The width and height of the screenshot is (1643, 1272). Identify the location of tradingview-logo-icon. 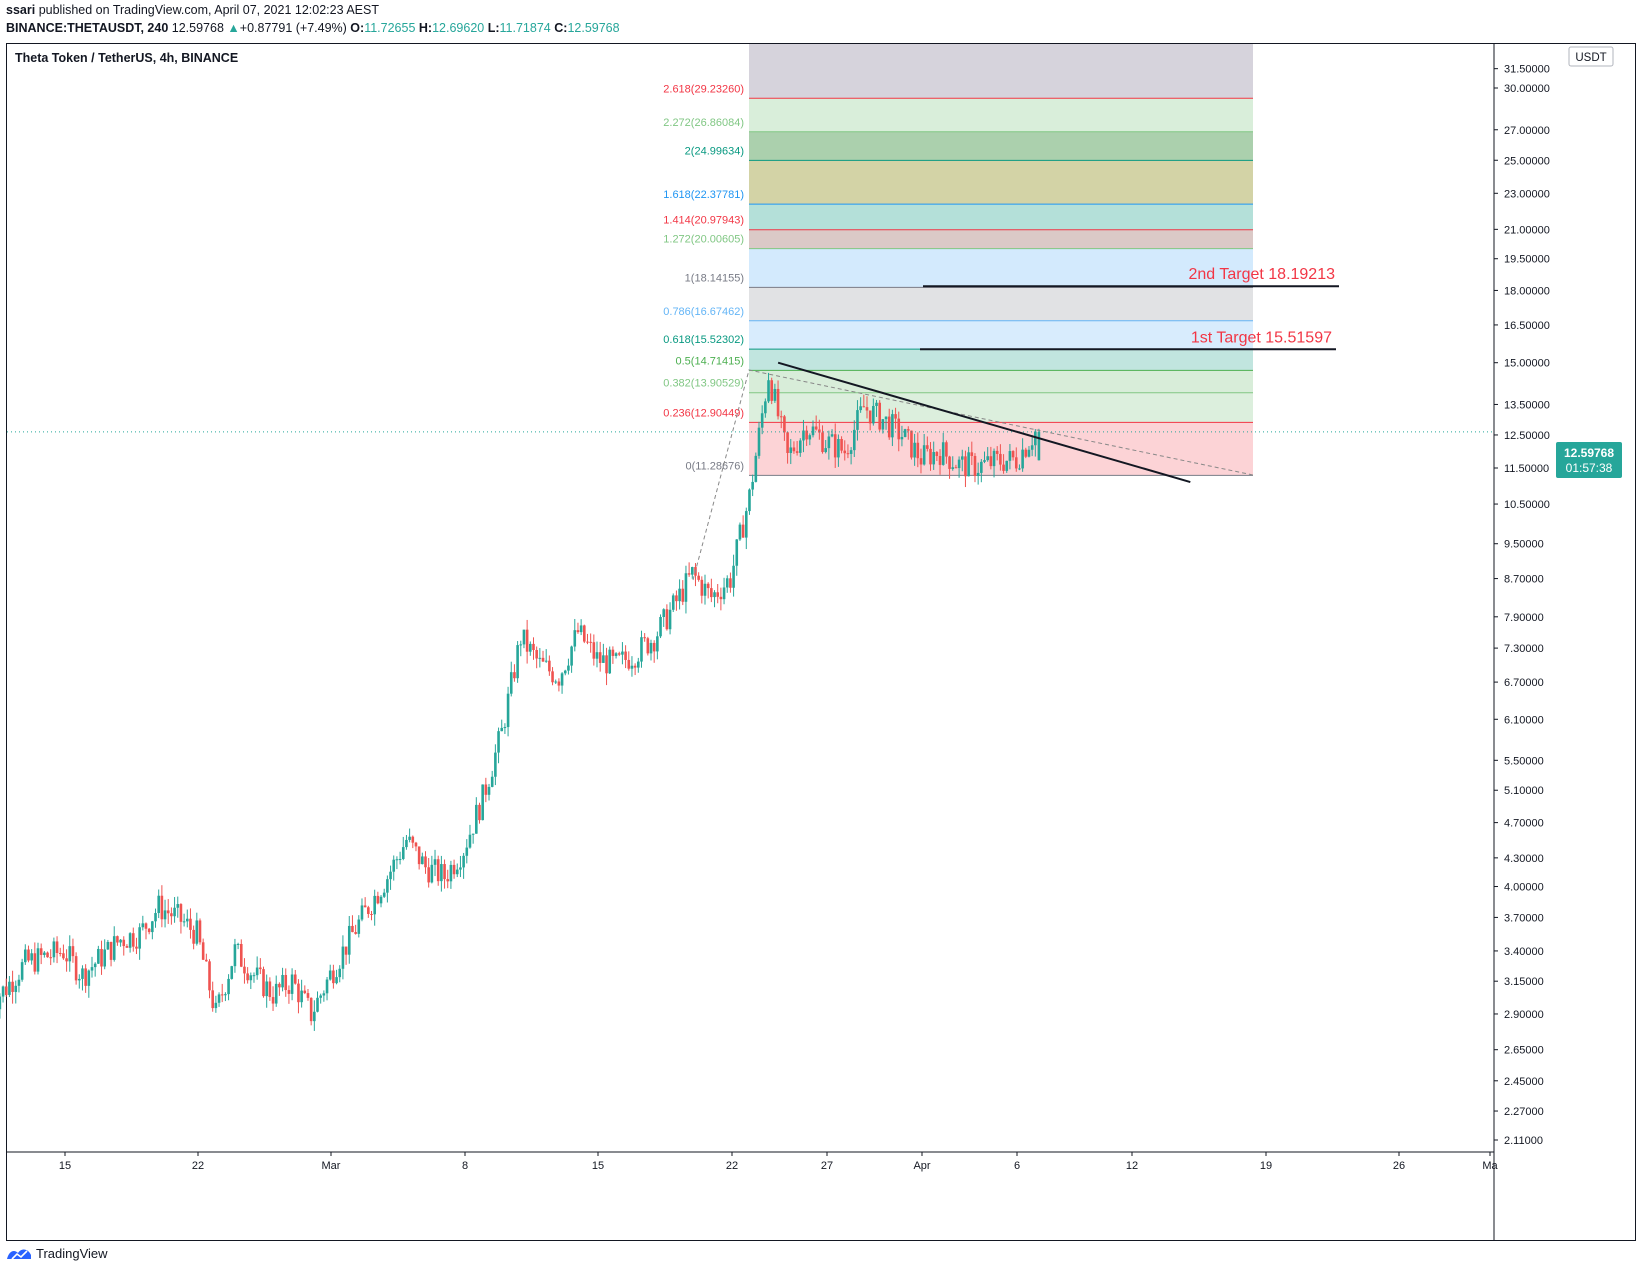
(19, 1254).